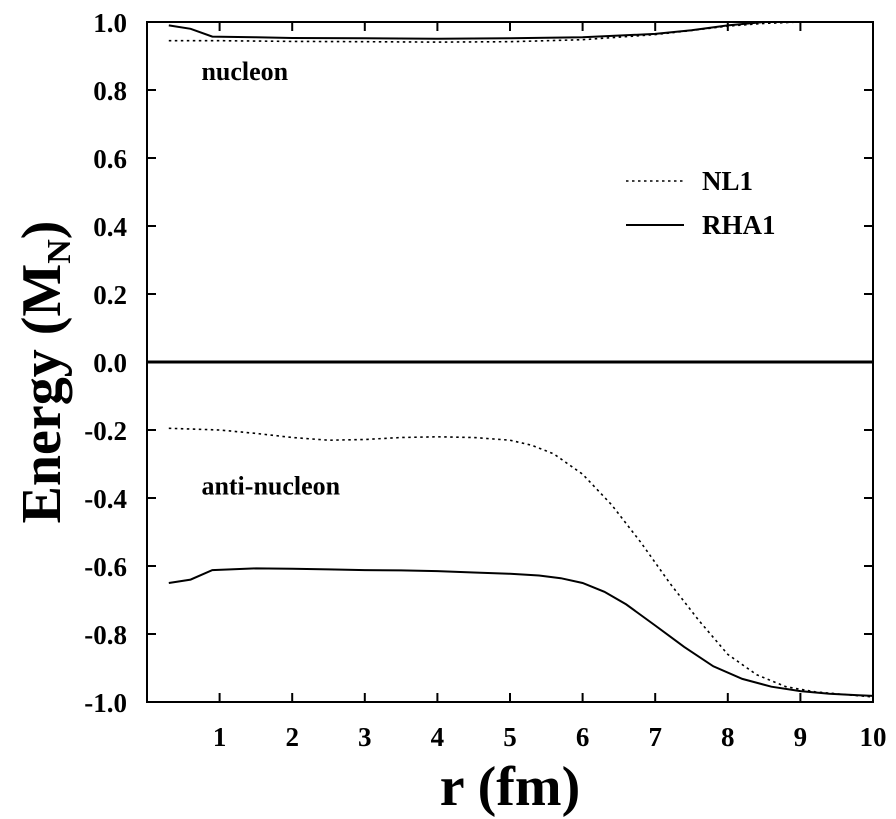 Image resolution: width=896 pixels, height=819 pixels. What do you see at coordinates (728, 737) in the screenshot?
I see `x-tick-label: 8` at bounding box center [728, 737].